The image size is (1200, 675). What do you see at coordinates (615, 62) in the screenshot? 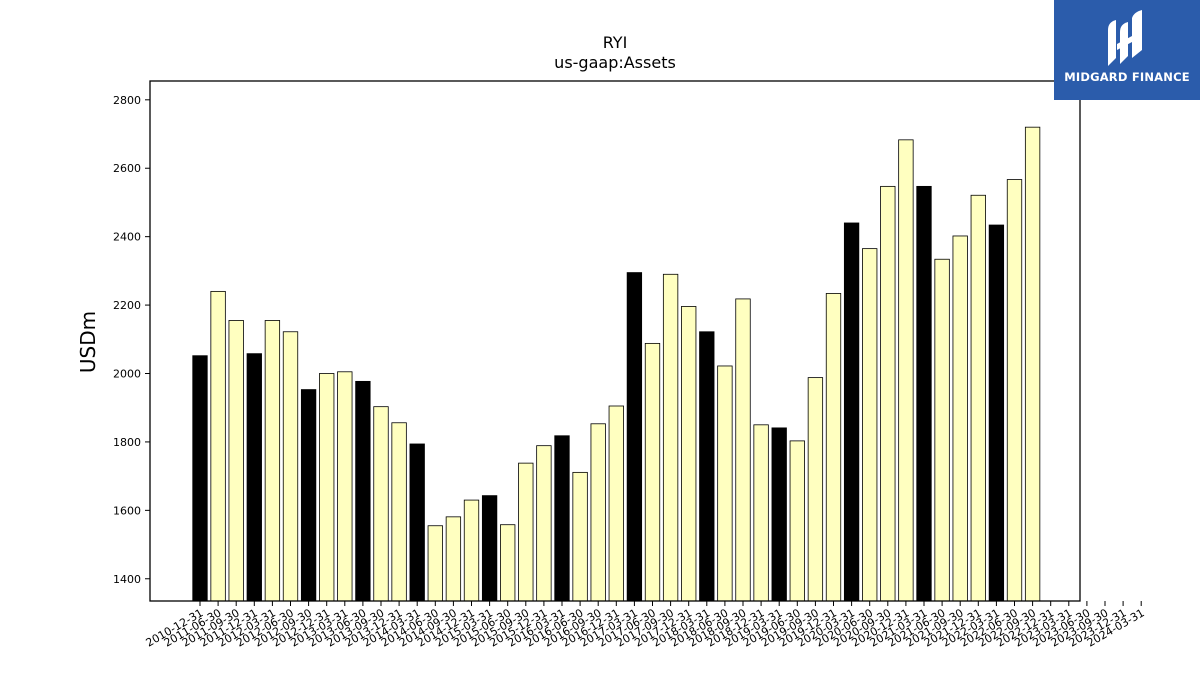
I see `chart-subtitle: us-gaap:Assets` at bounding box center [615, 62].